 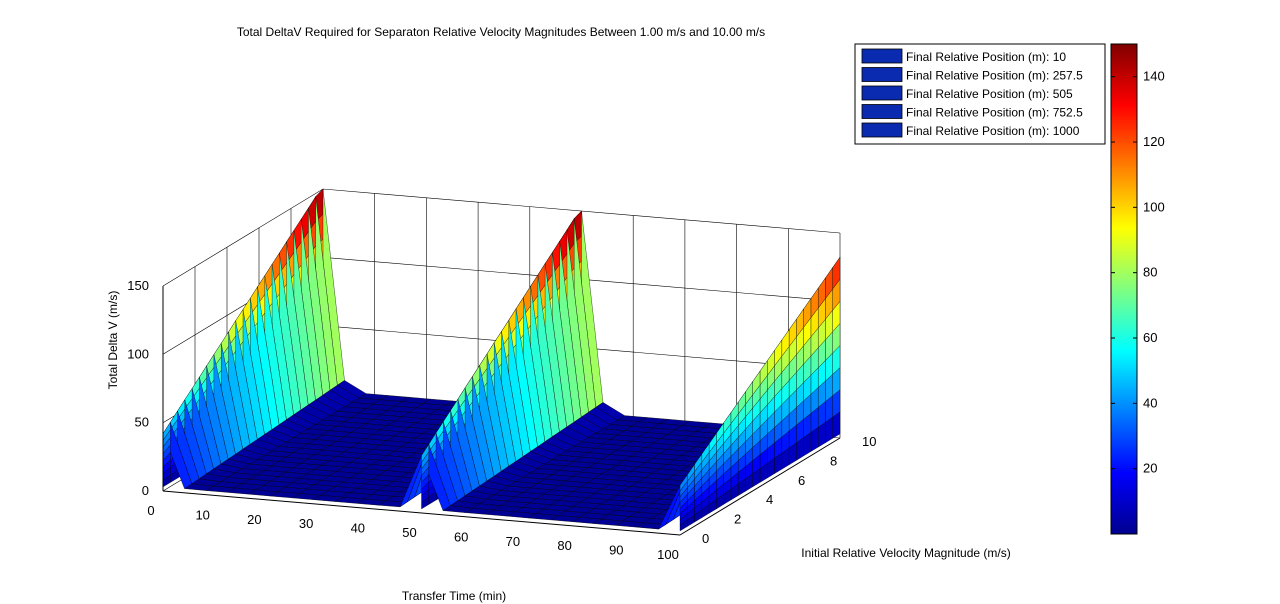 I want to click on y-tick-label: 8, so click(x=833, y=460).